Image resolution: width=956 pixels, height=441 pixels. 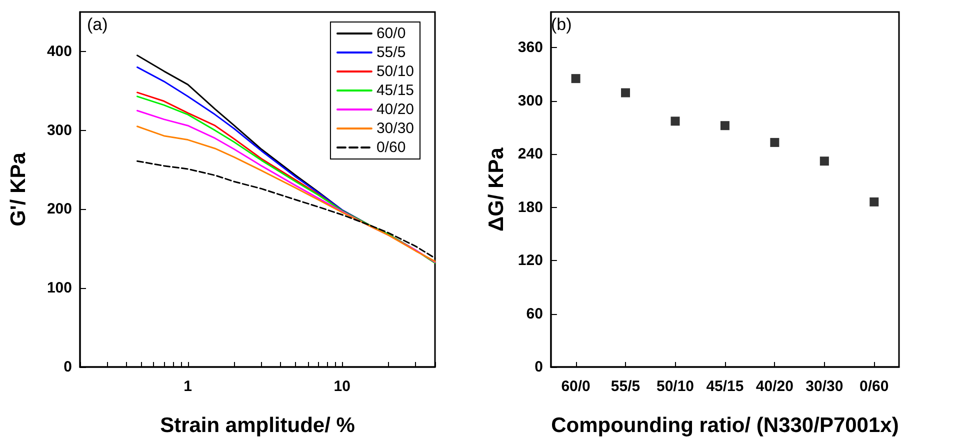 What do you see at coordinates (496, 189) in the screenshot?
I see `y-axis-title: ΔG/ KPa` at bounding box center [496, 189].